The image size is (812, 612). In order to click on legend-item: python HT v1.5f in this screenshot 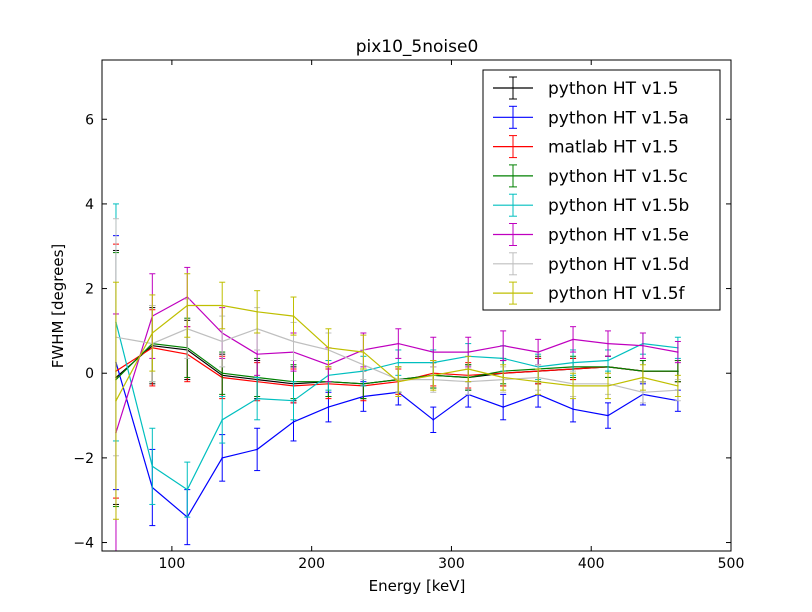, I will do `click(589, 293)`.